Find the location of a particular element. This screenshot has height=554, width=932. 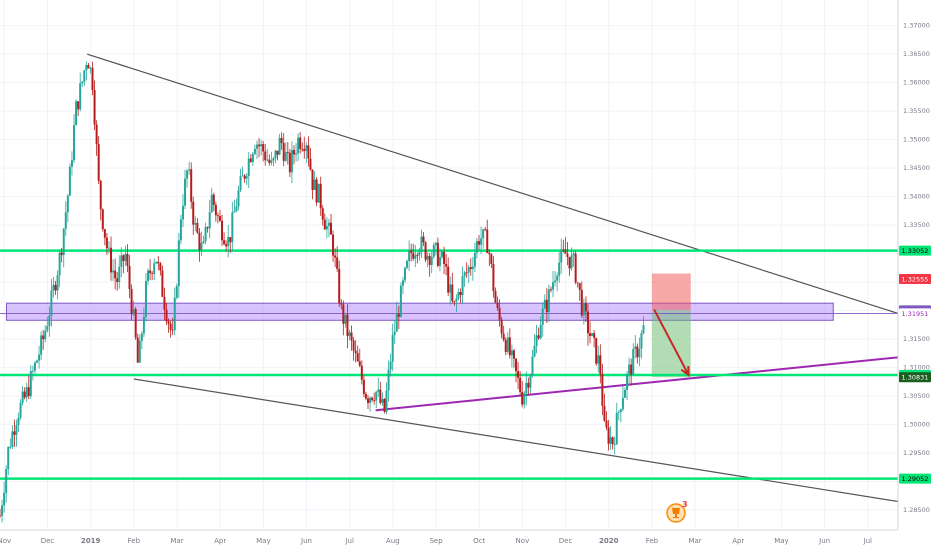

trade-arrow is located at coordinates (671, 343).